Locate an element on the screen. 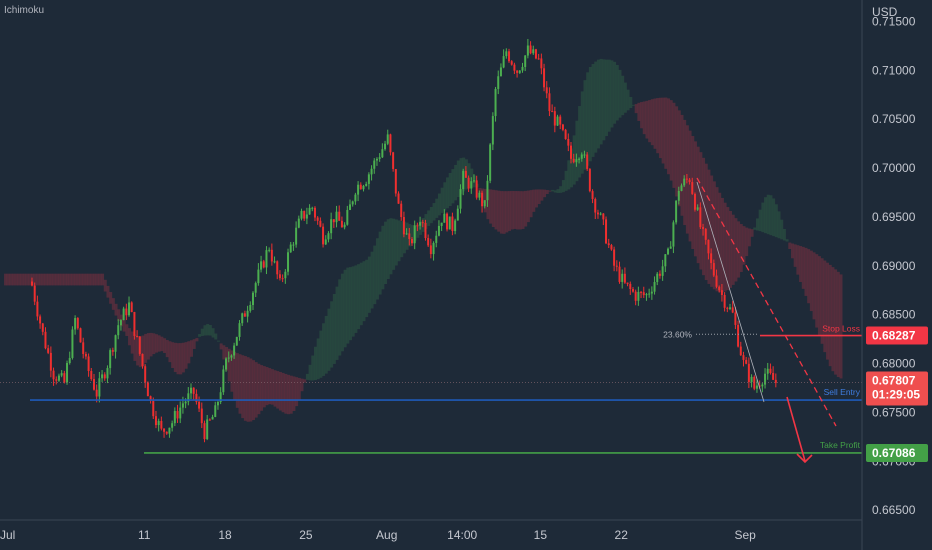 This screenshot has height=550, width=932. x-tick-label: 11 is located at coordinates (144, 535).